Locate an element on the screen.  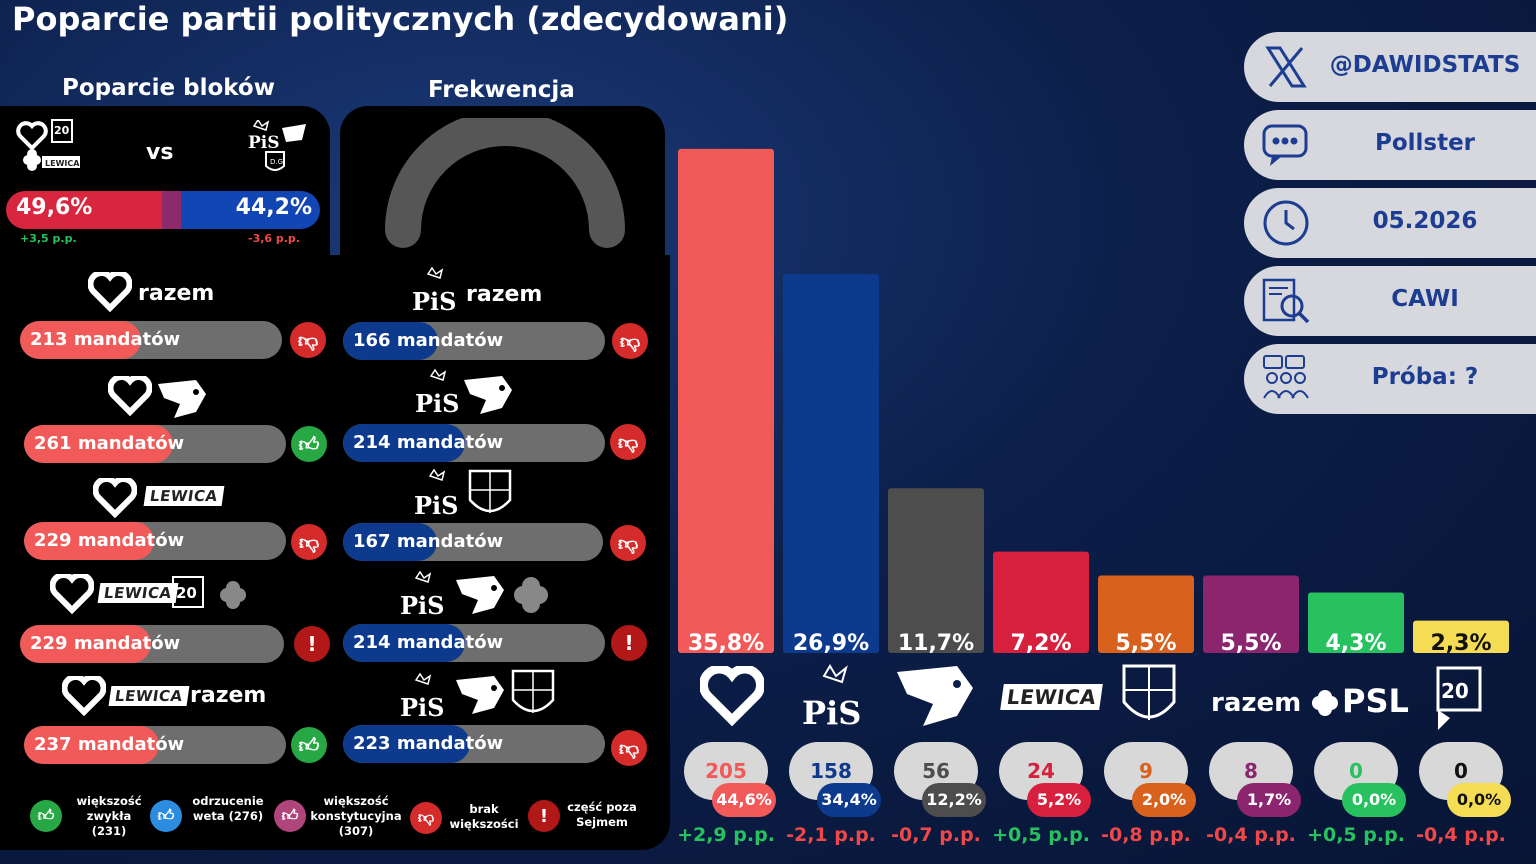
coalition-pill: 229 mandatów is located at coordinates (155, 541).